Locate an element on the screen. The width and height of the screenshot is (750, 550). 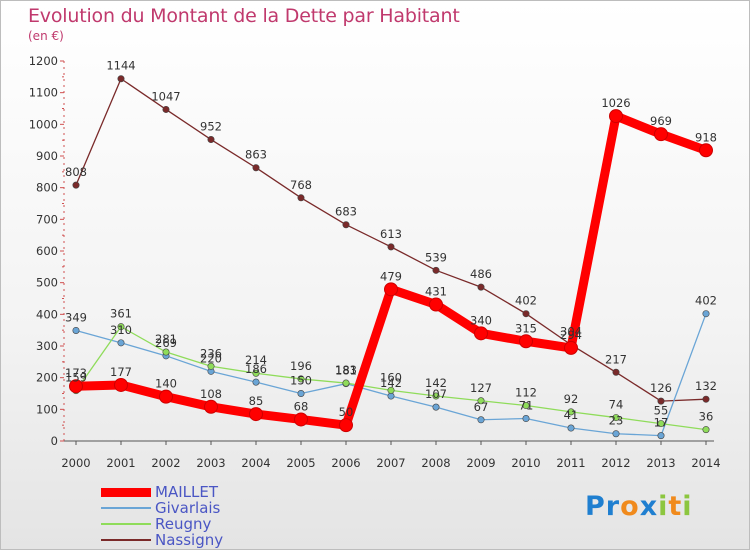
y-tick-label: 1200 is located at coordinates (43, 61).